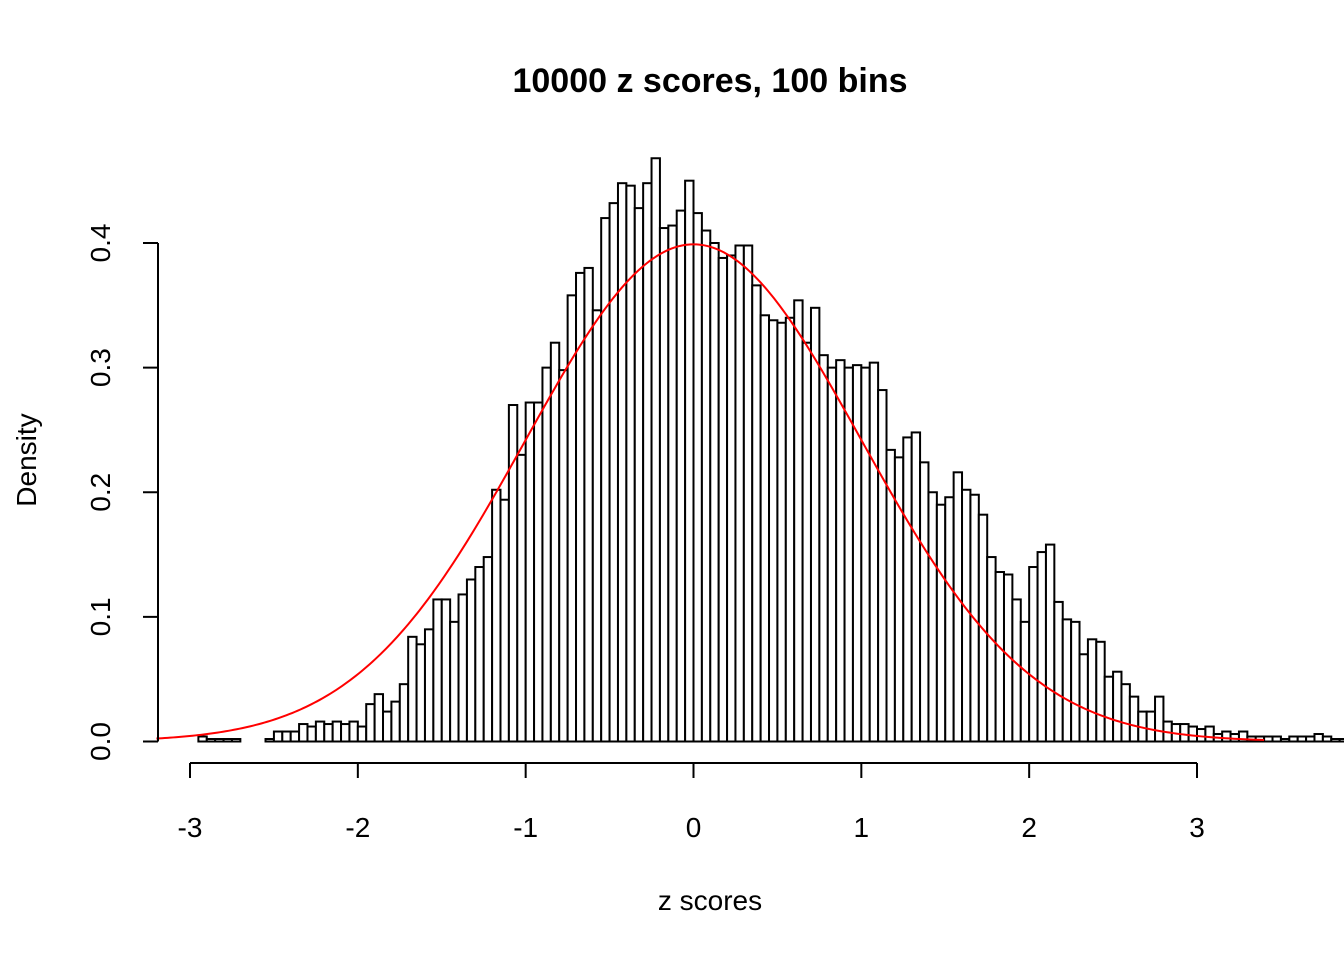 The width and height of the screenshot is (1344, 960). Describe the element at coordinates (100, 367) in the screenshot. I see `y-tick-label: 0.3` at that location.